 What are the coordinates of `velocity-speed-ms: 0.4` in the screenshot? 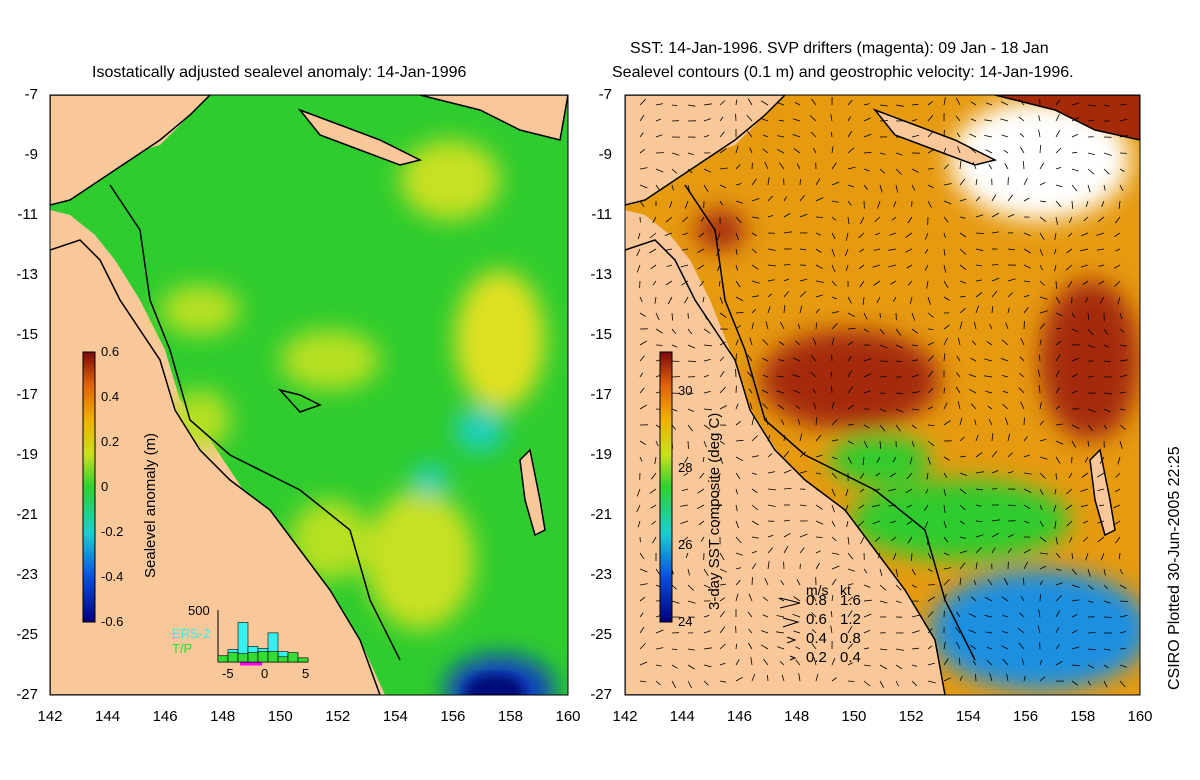 It's located at (816, 638).